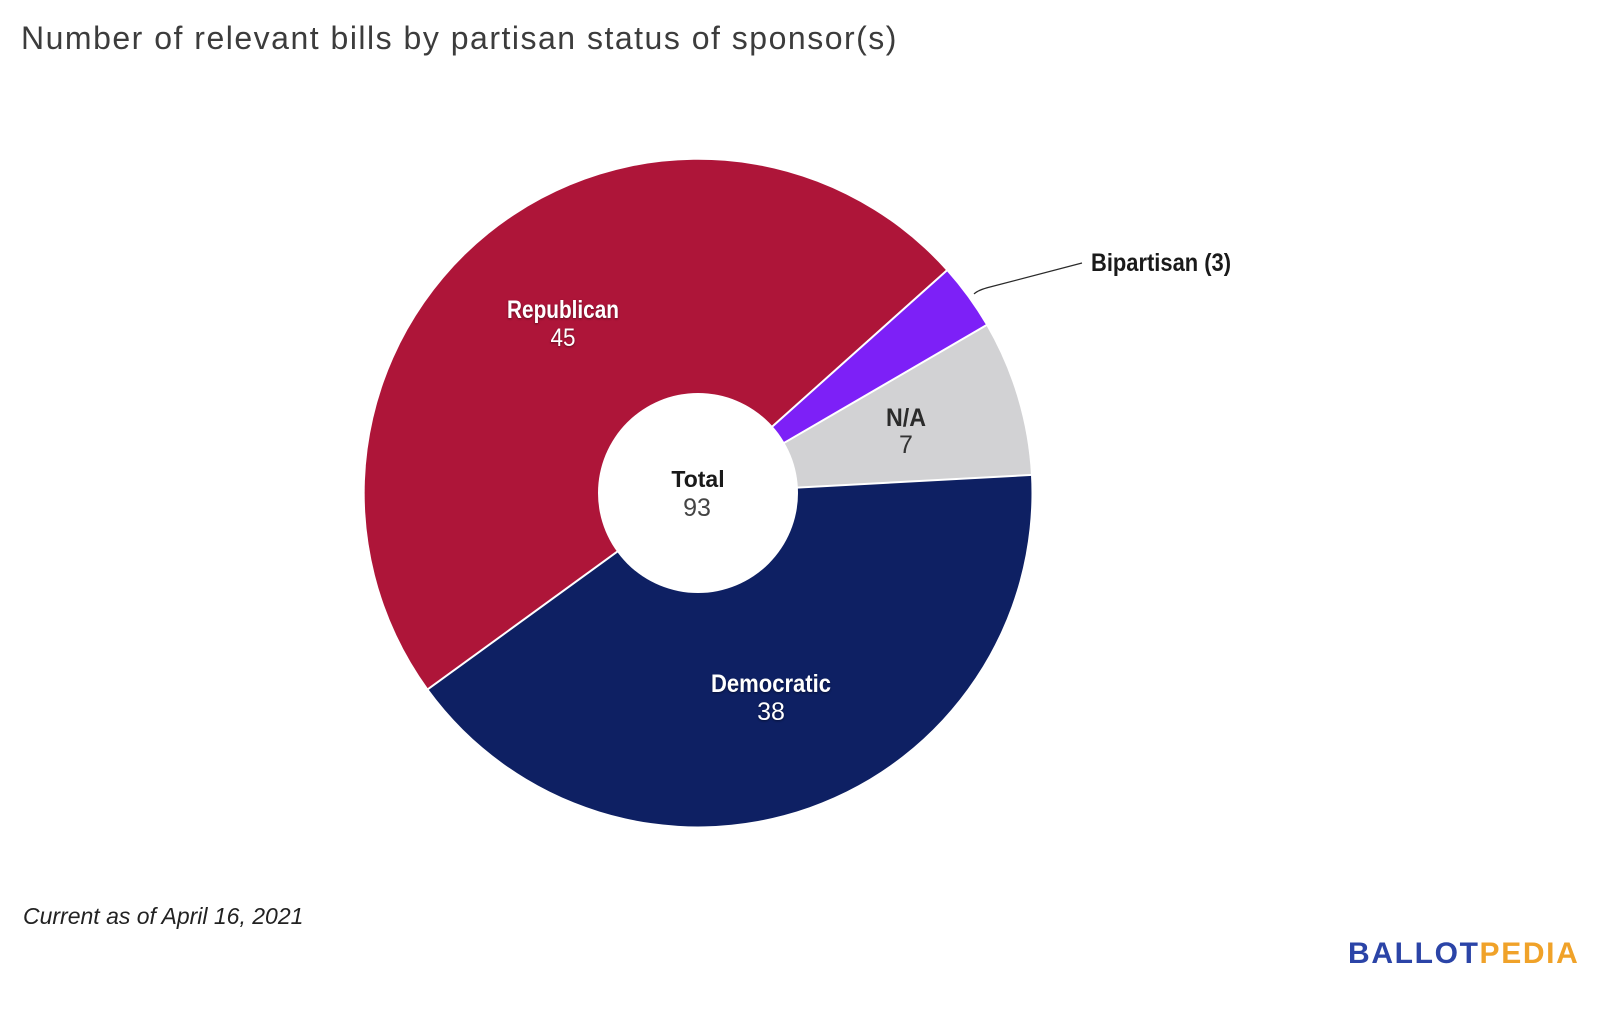 This screenshot has height=1015, width=1600. Describe the element at coordinates (771, 684) in the screenshot. I see `svg-text: Democratic` at that location.